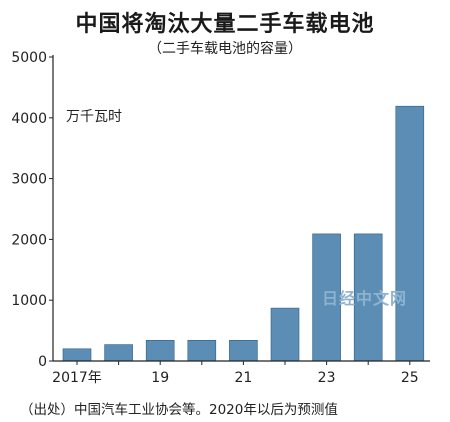 This screenshot has width=450, height=422. What do you see at coordinates (29, 58) in the screenshot?
I see `y-tick-label: 5000` at bounding box center [29, 58].